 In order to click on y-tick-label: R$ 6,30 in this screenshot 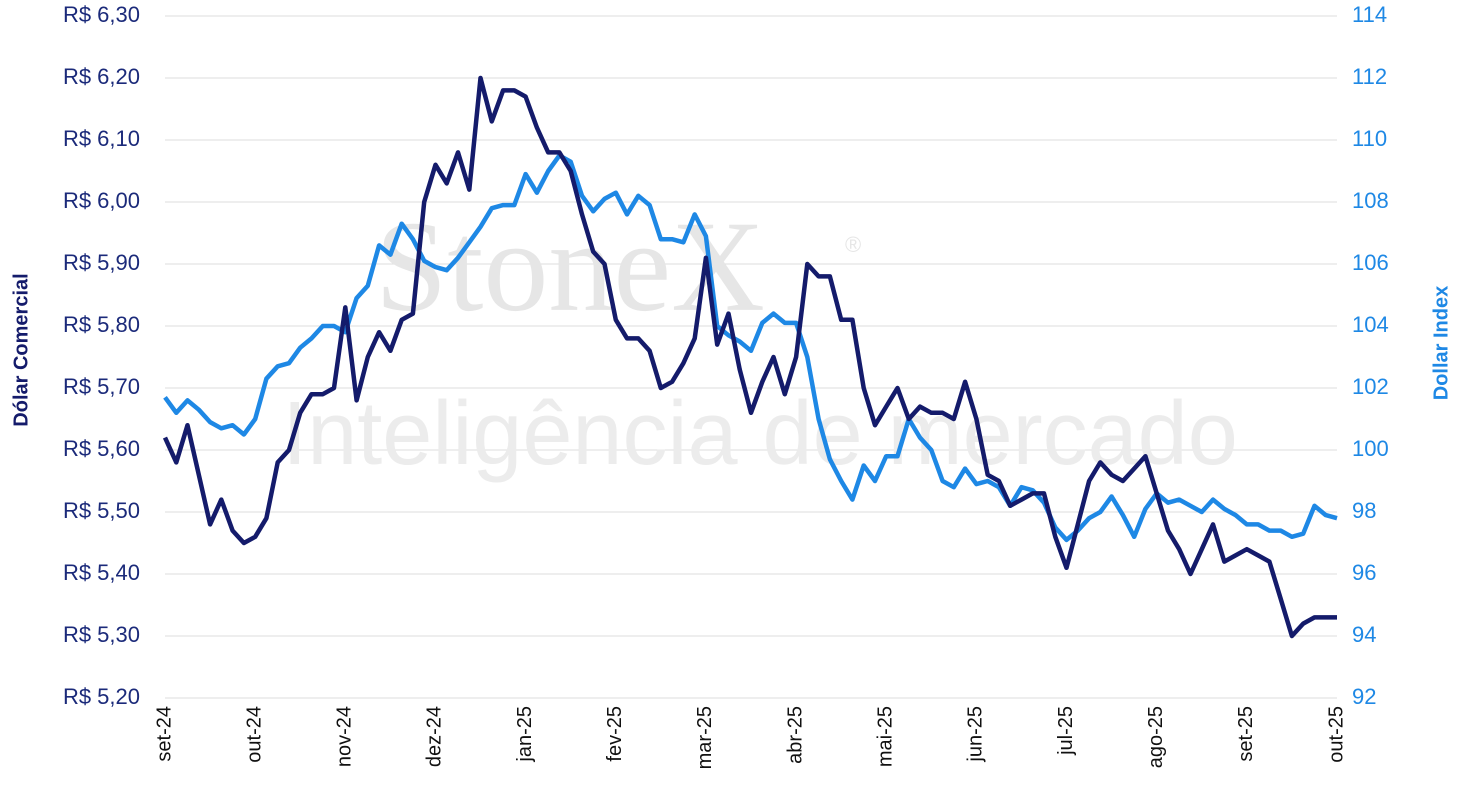, I will do `click(101, 14)`.